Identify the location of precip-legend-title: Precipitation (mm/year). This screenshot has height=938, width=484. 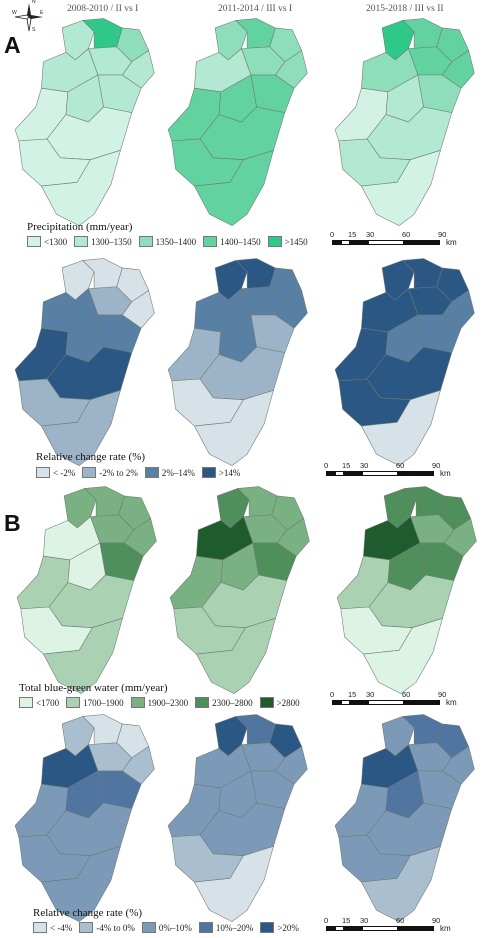
(80, 227).